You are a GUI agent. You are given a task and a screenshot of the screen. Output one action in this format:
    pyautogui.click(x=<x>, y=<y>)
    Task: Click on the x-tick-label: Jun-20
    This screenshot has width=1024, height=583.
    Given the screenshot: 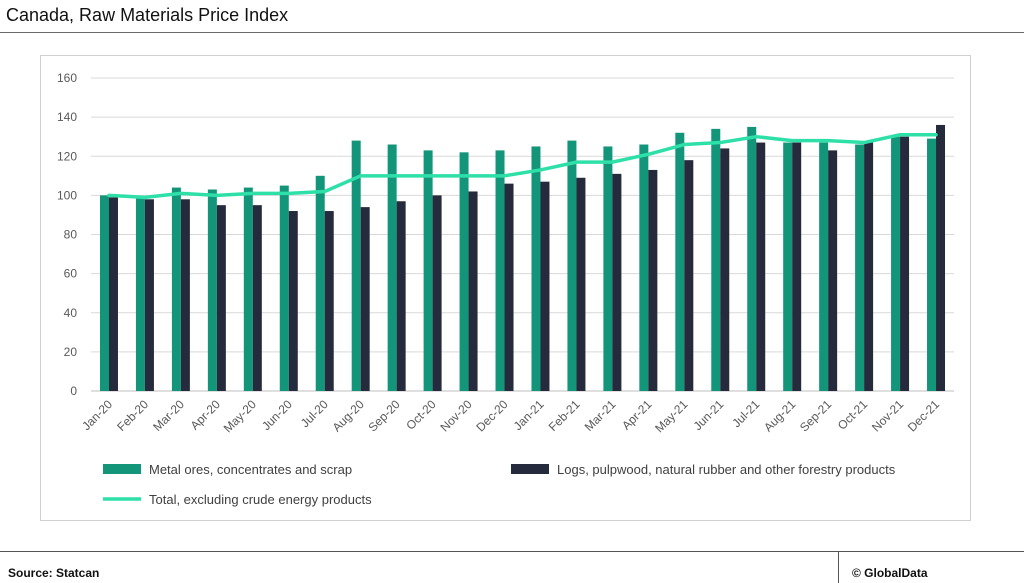 What is the action you would take?
    pyautogui.click(x=277, y=415)
    